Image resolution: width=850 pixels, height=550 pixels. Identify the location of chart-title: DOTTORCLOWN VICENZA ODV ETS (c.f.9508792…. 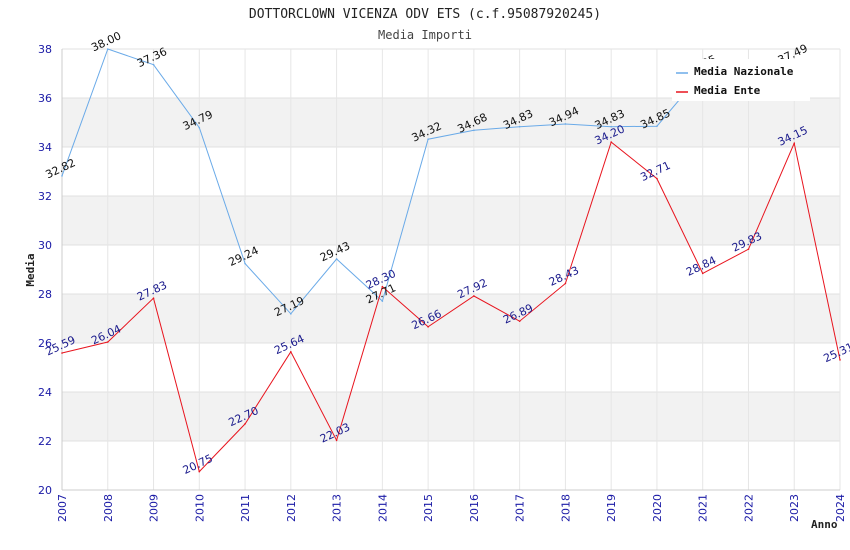
(425, 14).